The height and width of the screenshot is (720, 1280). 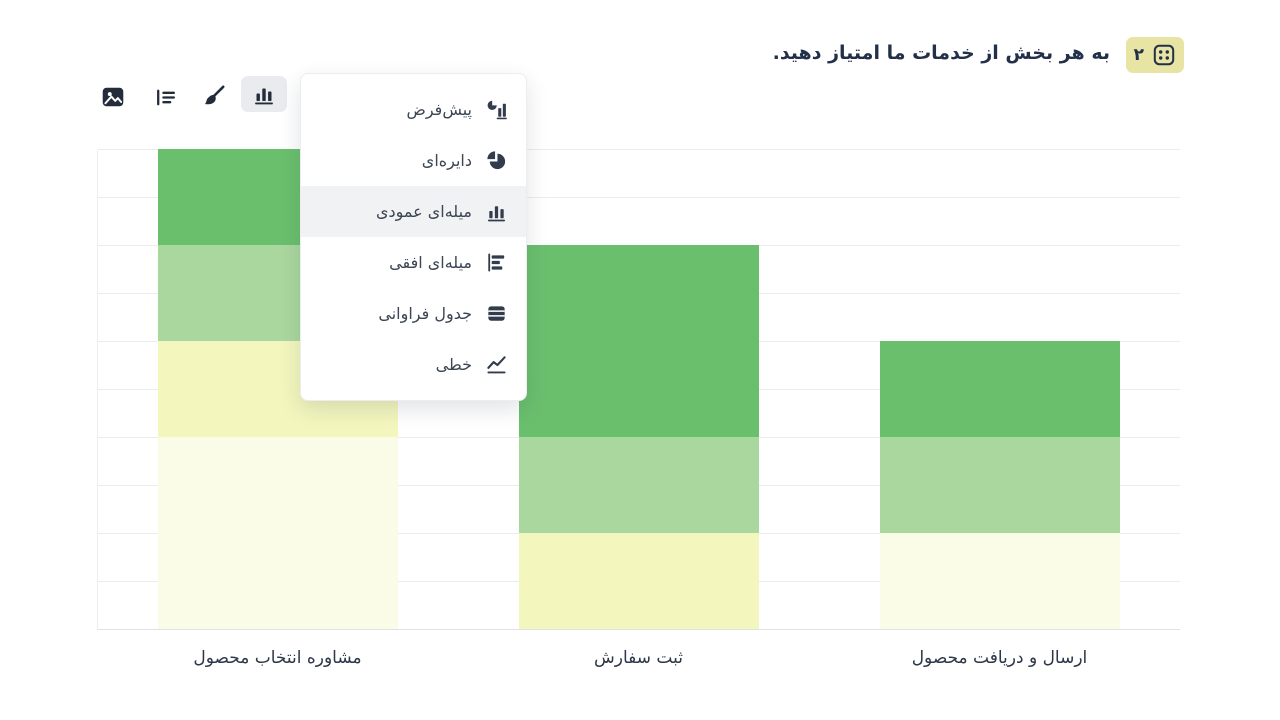 I want to click on question-number: ۲, so click(x=1138, y=55).